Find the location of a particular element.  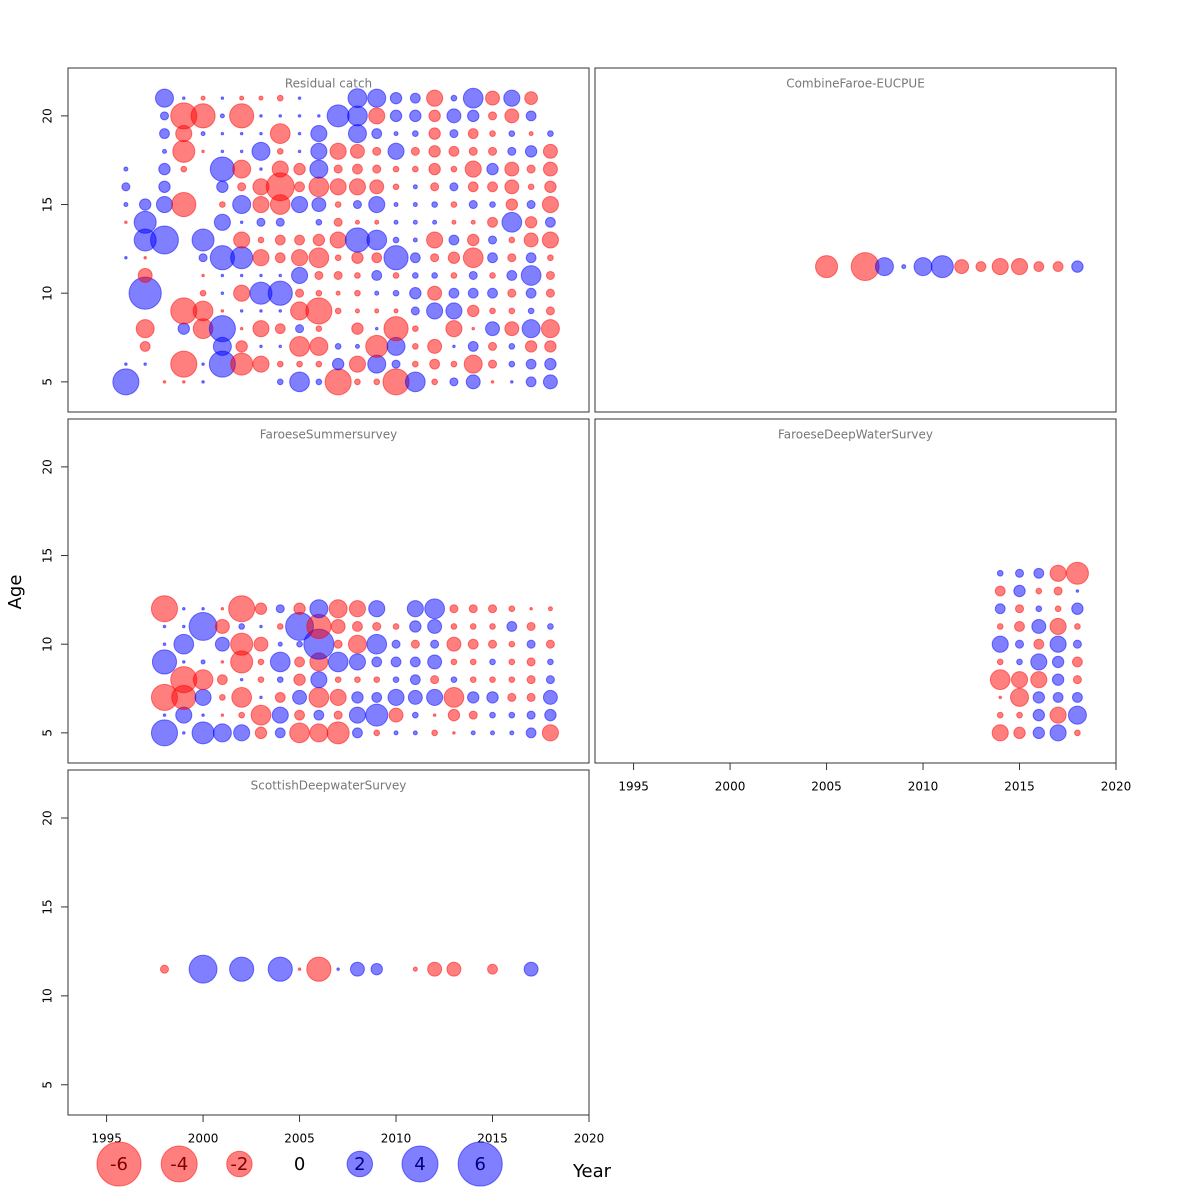

y-tick-label: 15 is located at coordinates (48, 555).